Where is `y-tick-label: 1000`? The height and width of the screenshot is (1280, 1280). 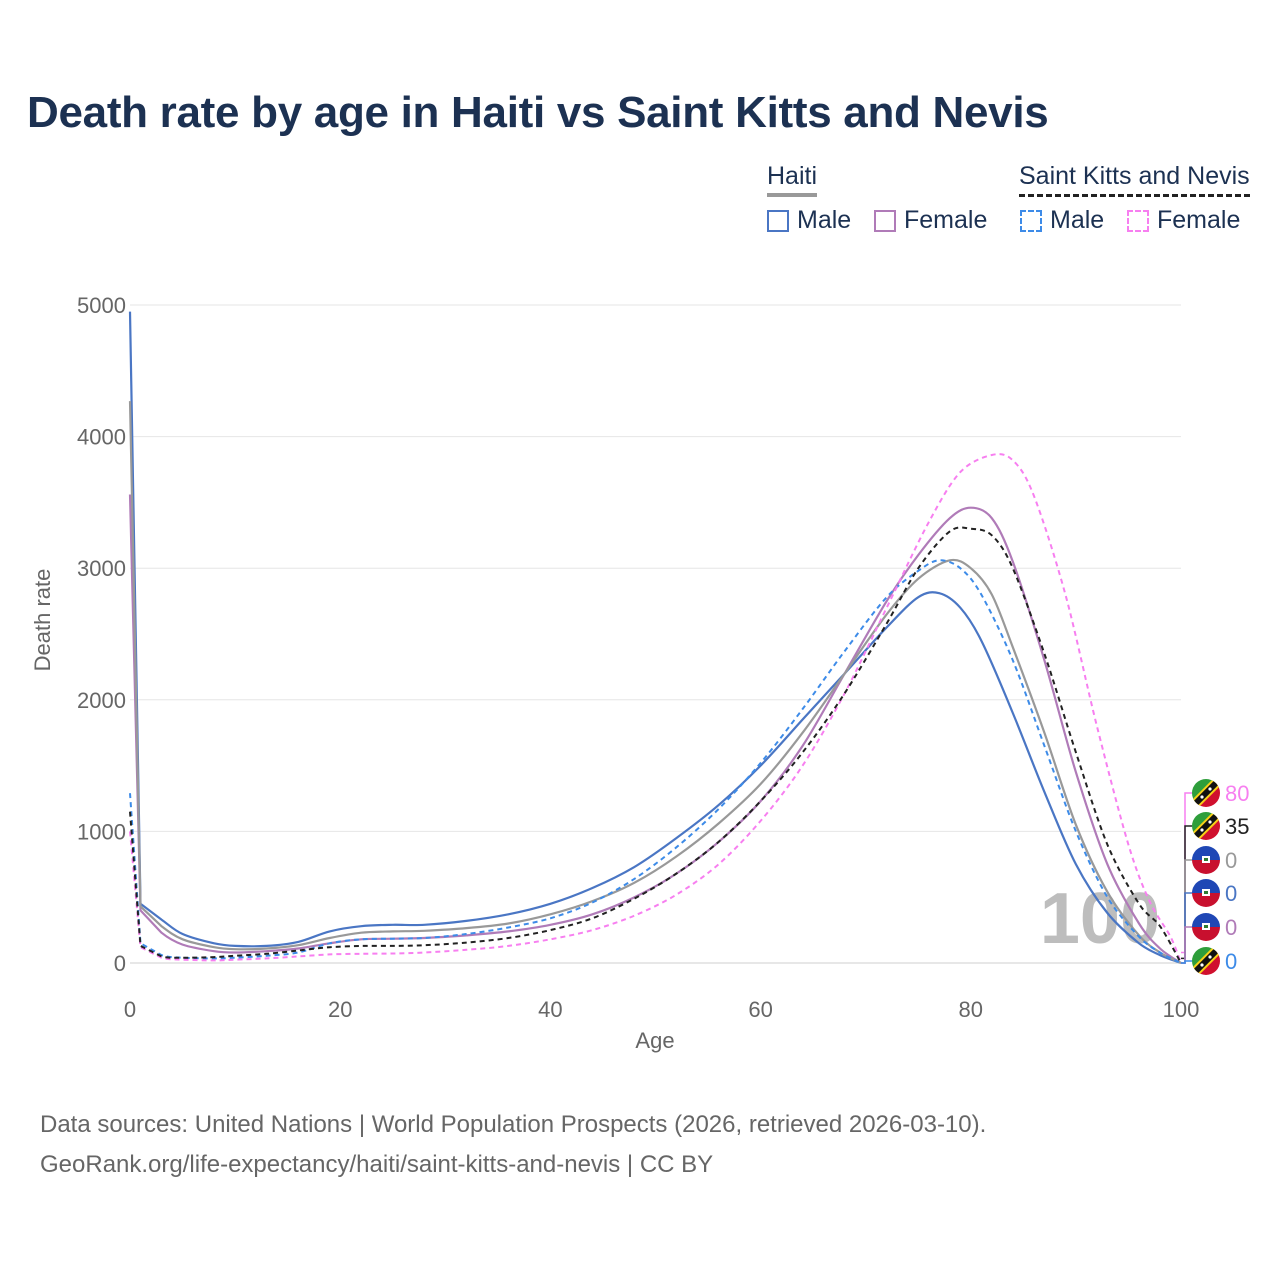 y-tick-label: 1000 is located at coordinates (101, 831).